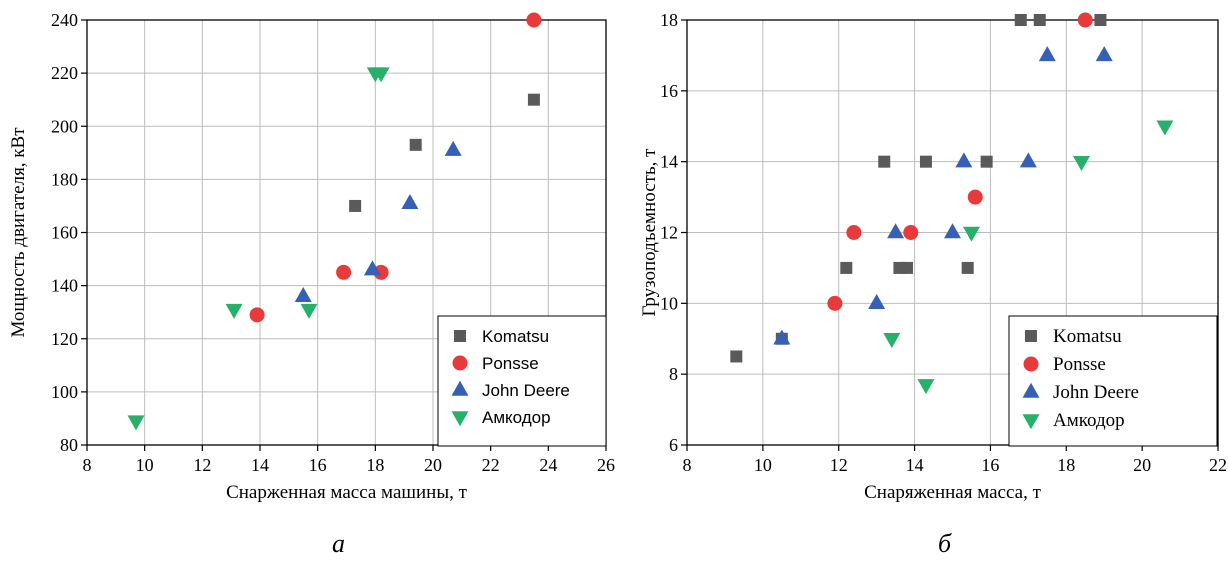 This screenshot has height=564, width=1229. I want to click on panel-label: а, so click(338, 543).